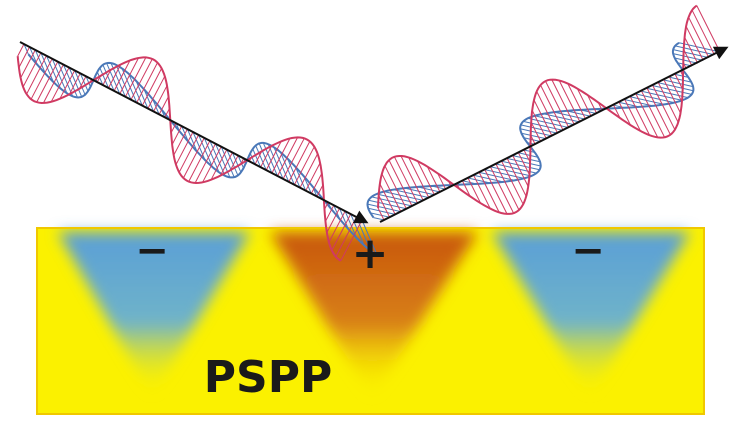 The width and height of the screenshot is (730, 434). Describe the element at coordinates (588, 251) in the screenshot. I see `negative-charge-label-right: −` at that location.